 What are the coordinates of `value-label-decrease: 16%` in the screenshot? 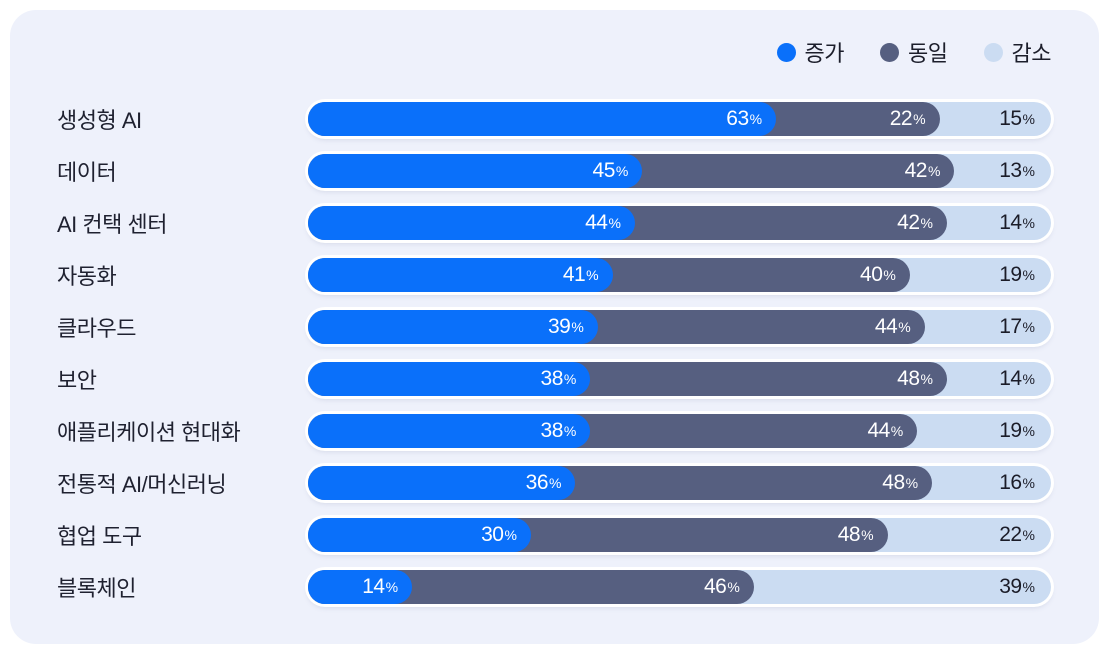 It's located at (1017, 482).